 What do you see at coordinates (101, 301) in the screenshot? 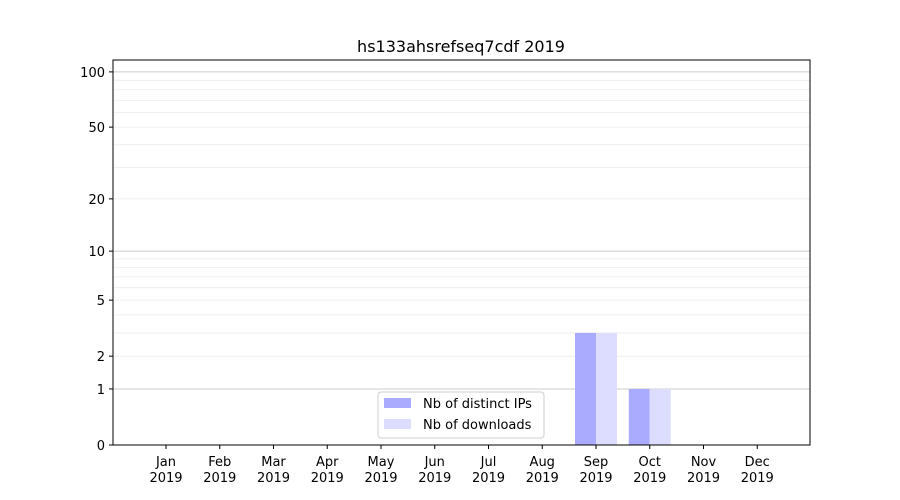
I see `y-tick-label: 5` at bounding box center [101, 301].